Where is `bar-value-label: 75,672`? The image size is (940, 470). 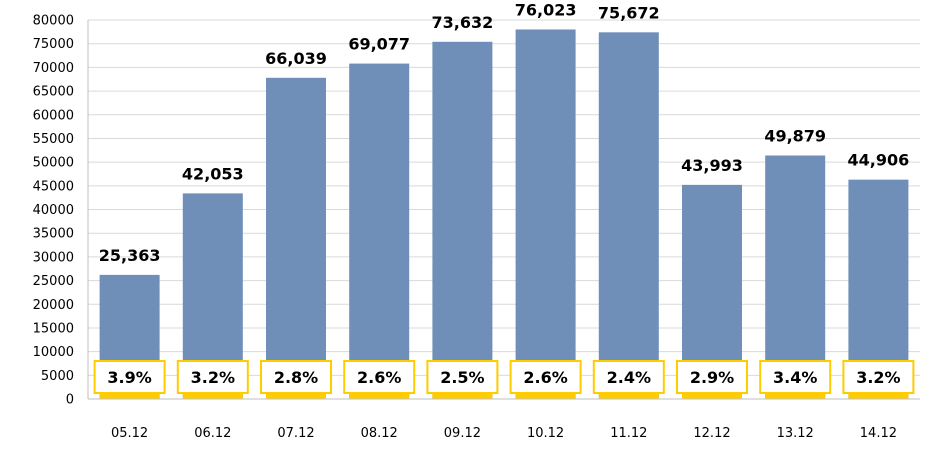 bar-value-label: 75,672 is located at coordinates (629, 12).